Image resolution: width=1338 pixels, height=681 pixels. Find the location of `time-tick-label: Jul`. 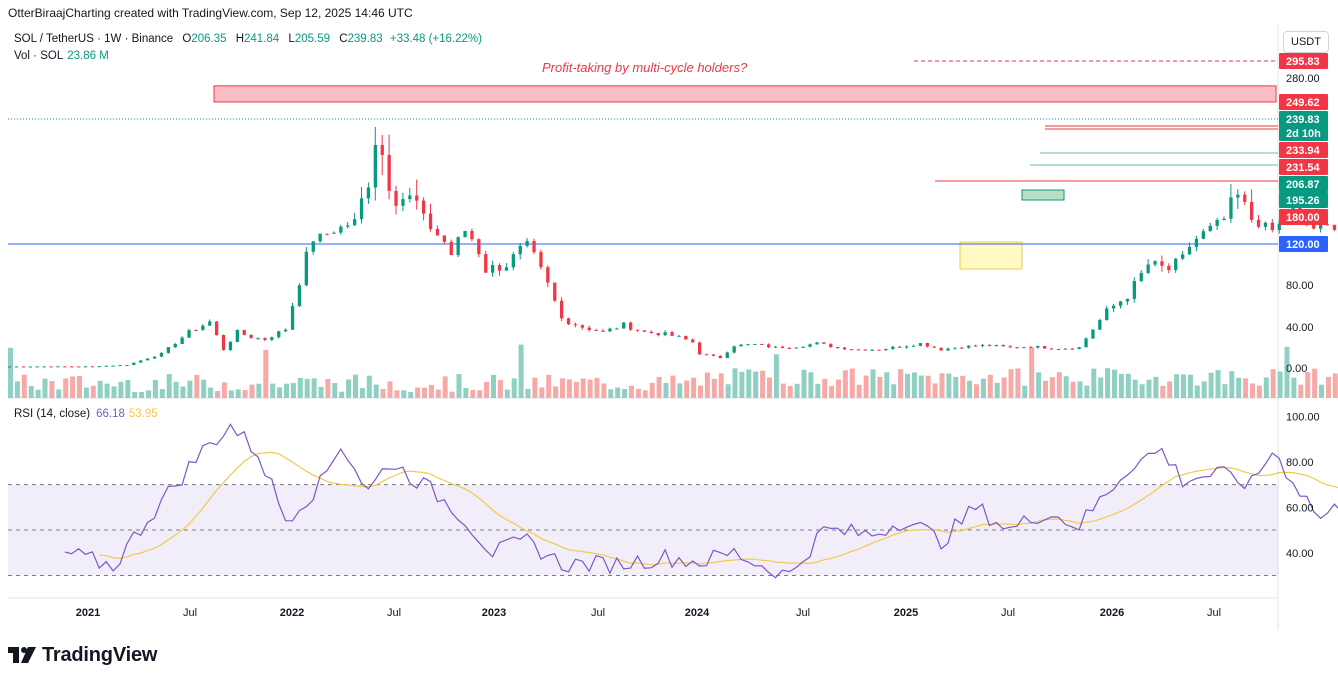

time-tick-label: Jul is located at coordinates (598, 613).